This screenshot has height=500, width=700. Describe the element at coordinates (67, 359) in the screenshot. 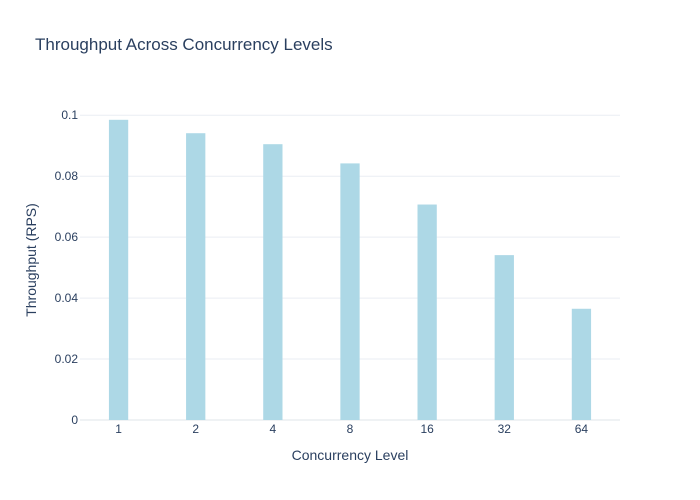

I see `y-tick-label: 0.02` at that location.